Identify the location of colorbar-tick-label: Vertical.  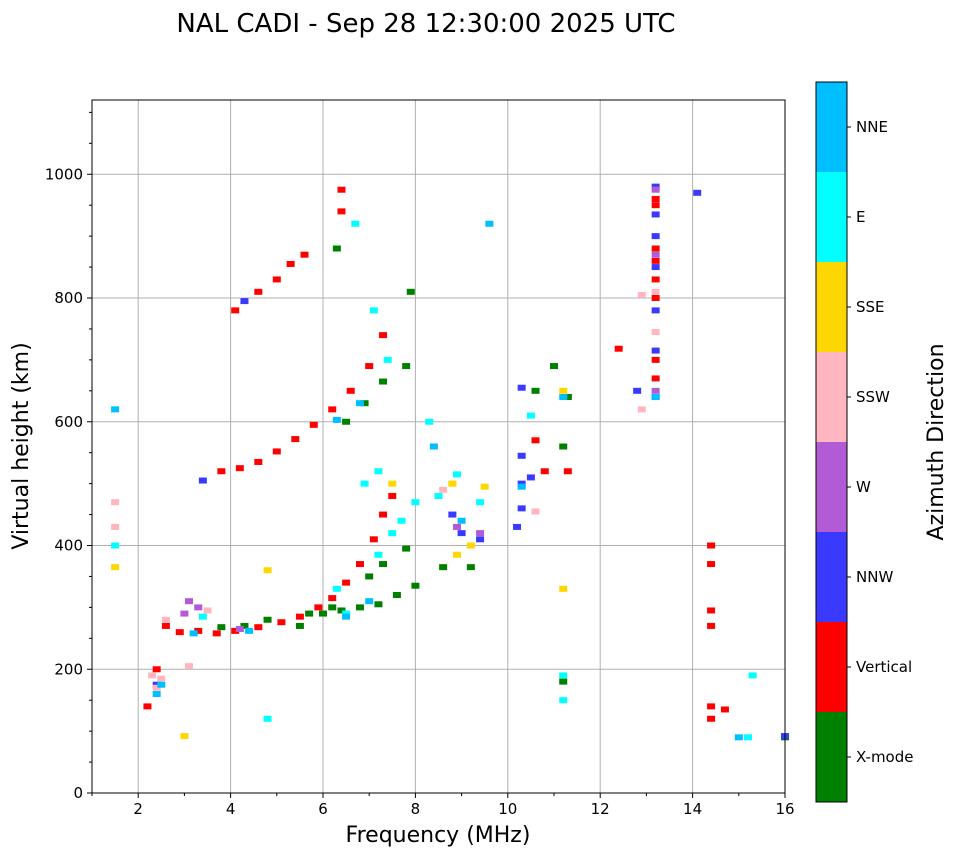
(884, 667).